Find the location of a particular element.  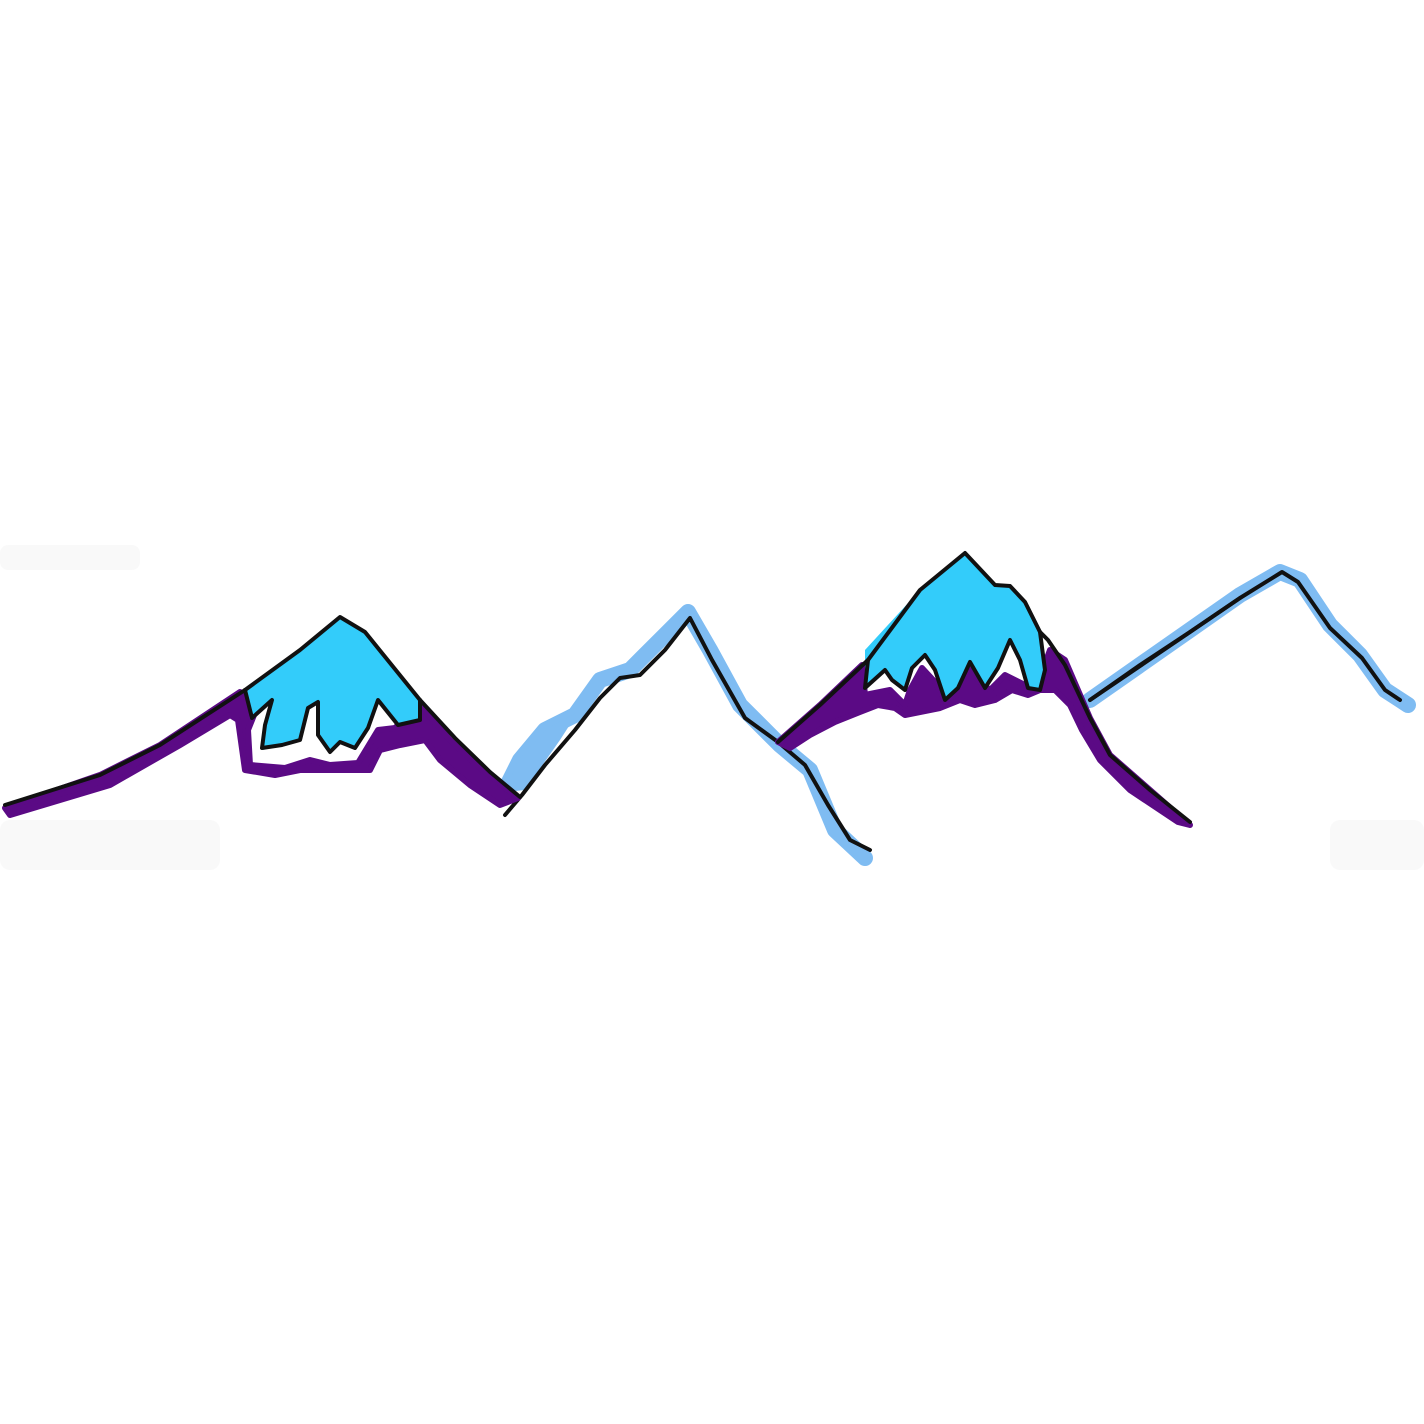

mountain-left-outline is located at coordinates (262, 711).